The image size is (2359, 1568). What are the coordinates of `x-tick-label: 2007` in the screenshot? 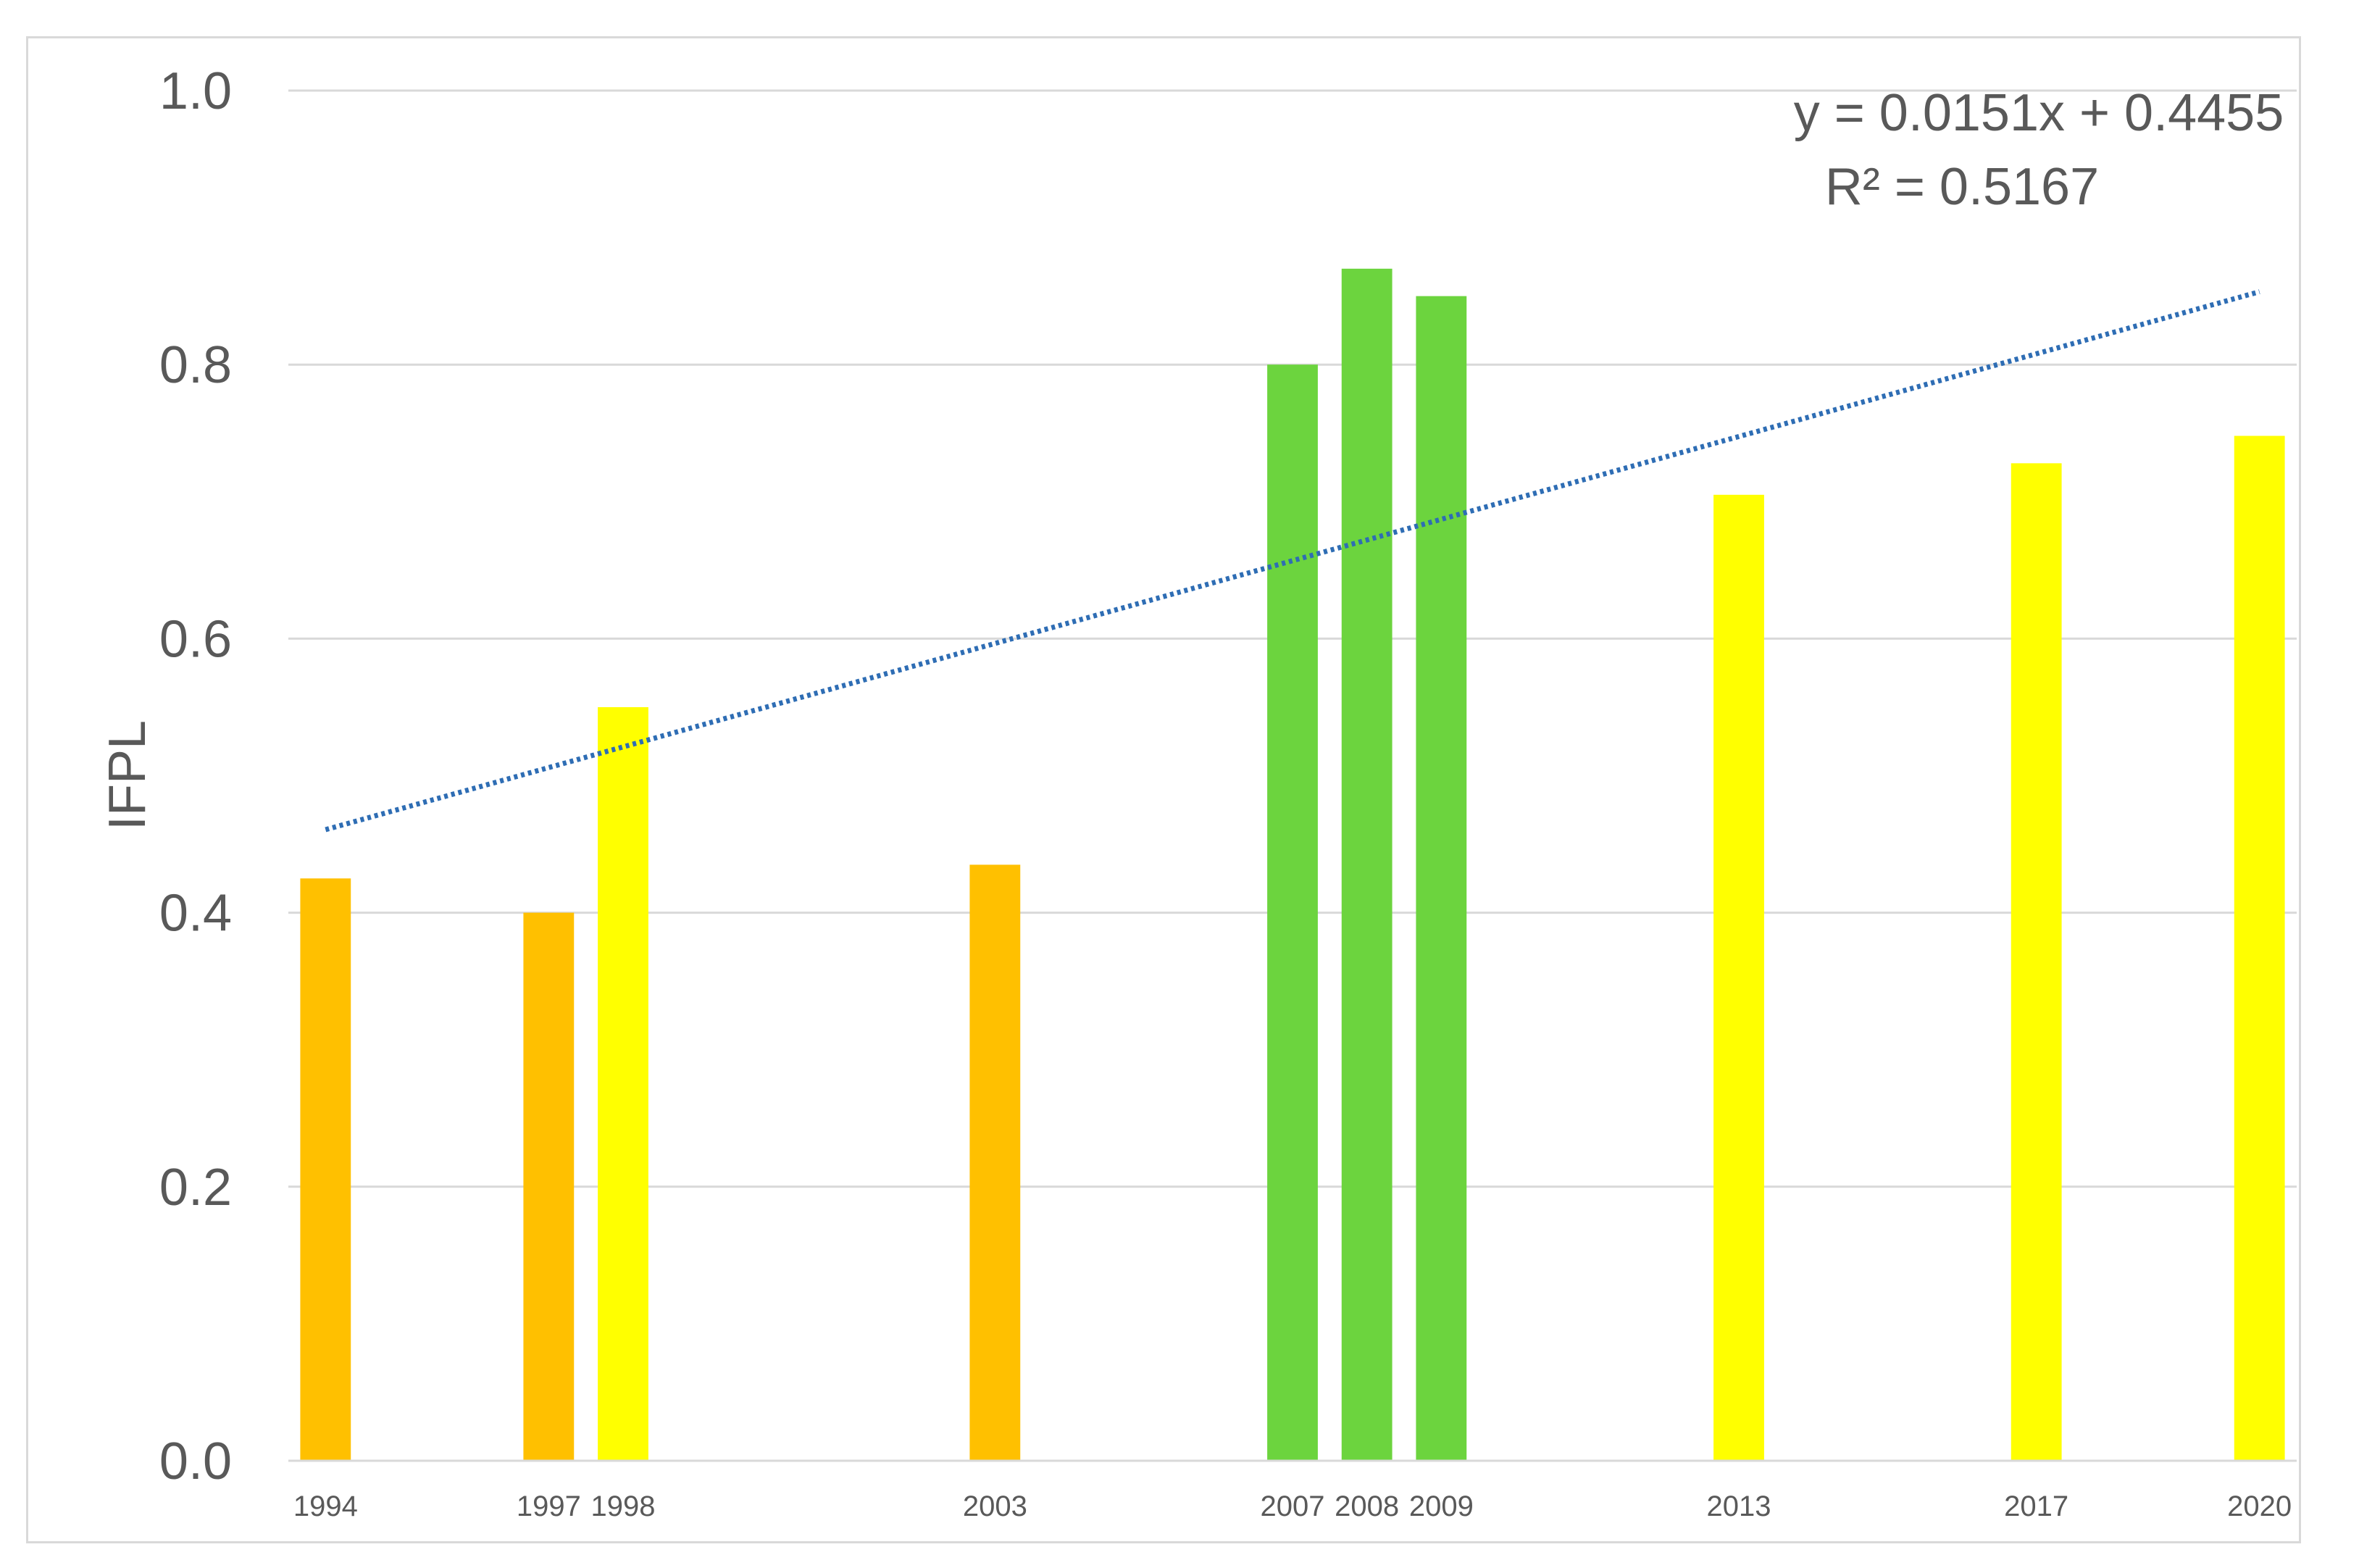 It's located at (1293, 1506).